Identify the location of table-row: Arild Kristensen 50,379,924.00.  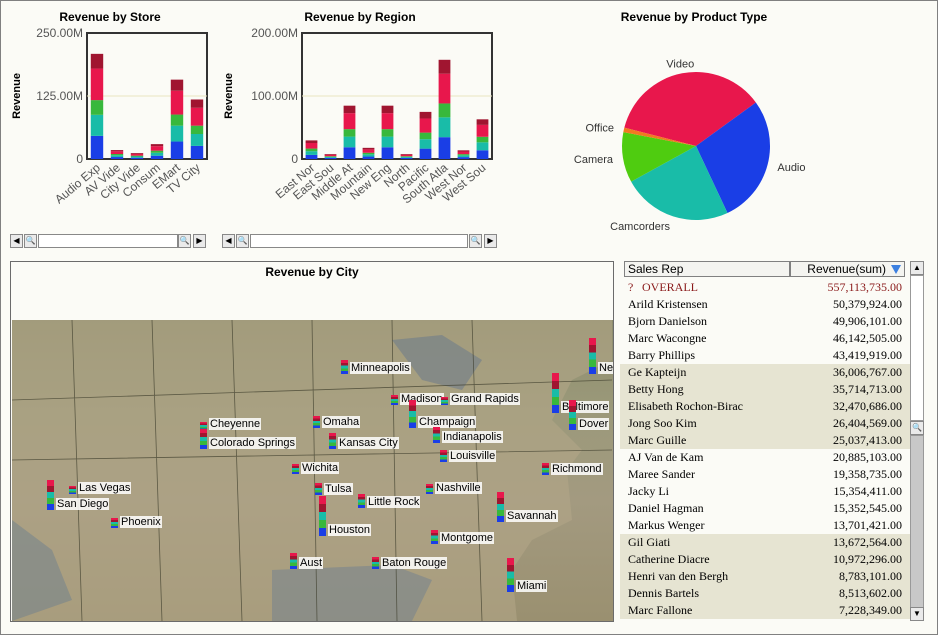
(765, 304).